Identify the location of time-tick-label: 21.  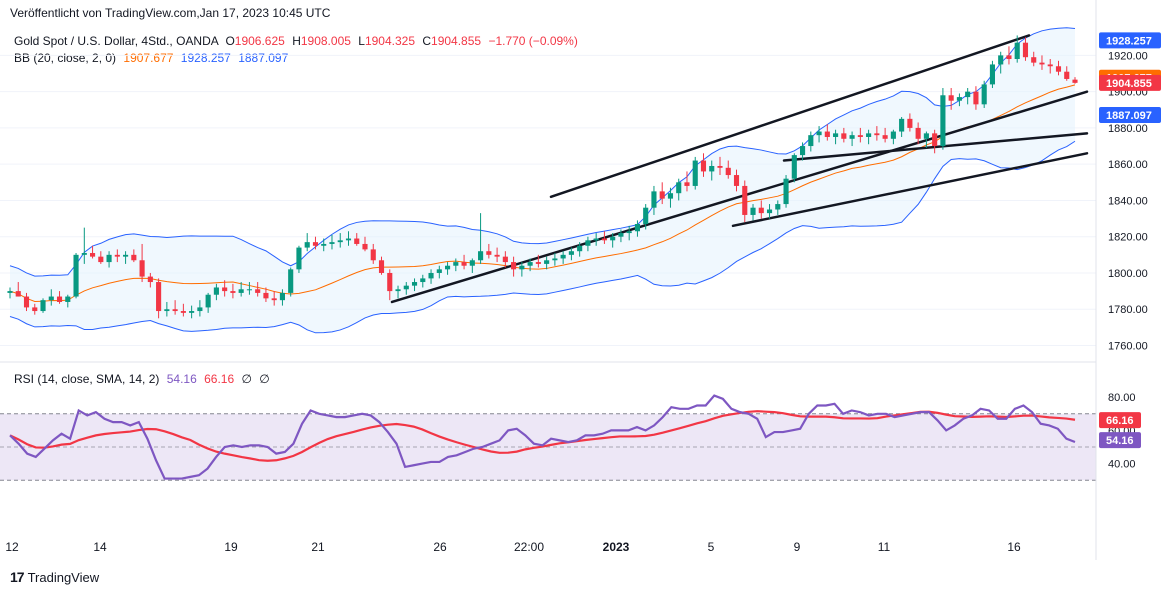
(318, 547).